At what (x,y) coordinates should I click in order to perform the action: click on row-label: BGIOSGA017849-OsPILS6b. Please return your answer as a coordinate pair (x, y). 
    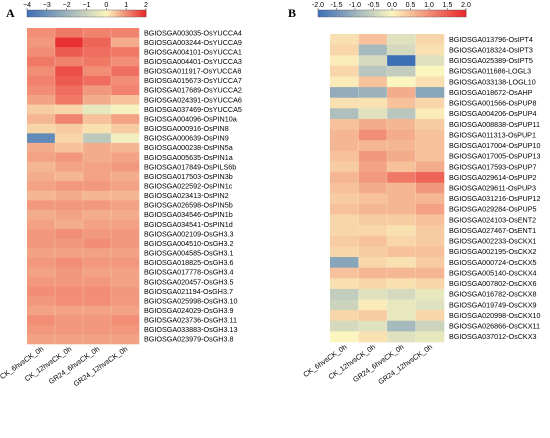
    Looking at the image, I should click on (190, 166).